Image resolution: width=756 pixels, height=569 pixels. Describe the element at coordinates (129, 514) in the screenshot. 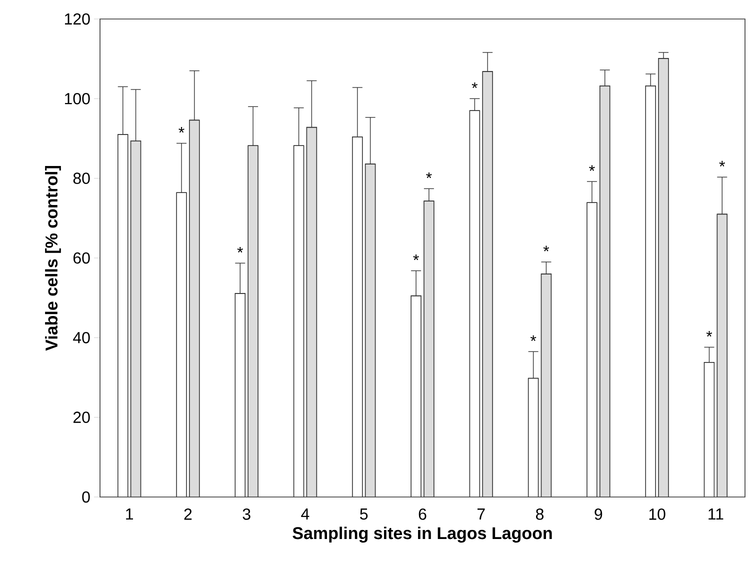

I see `x-tick-label: 1` at that location.